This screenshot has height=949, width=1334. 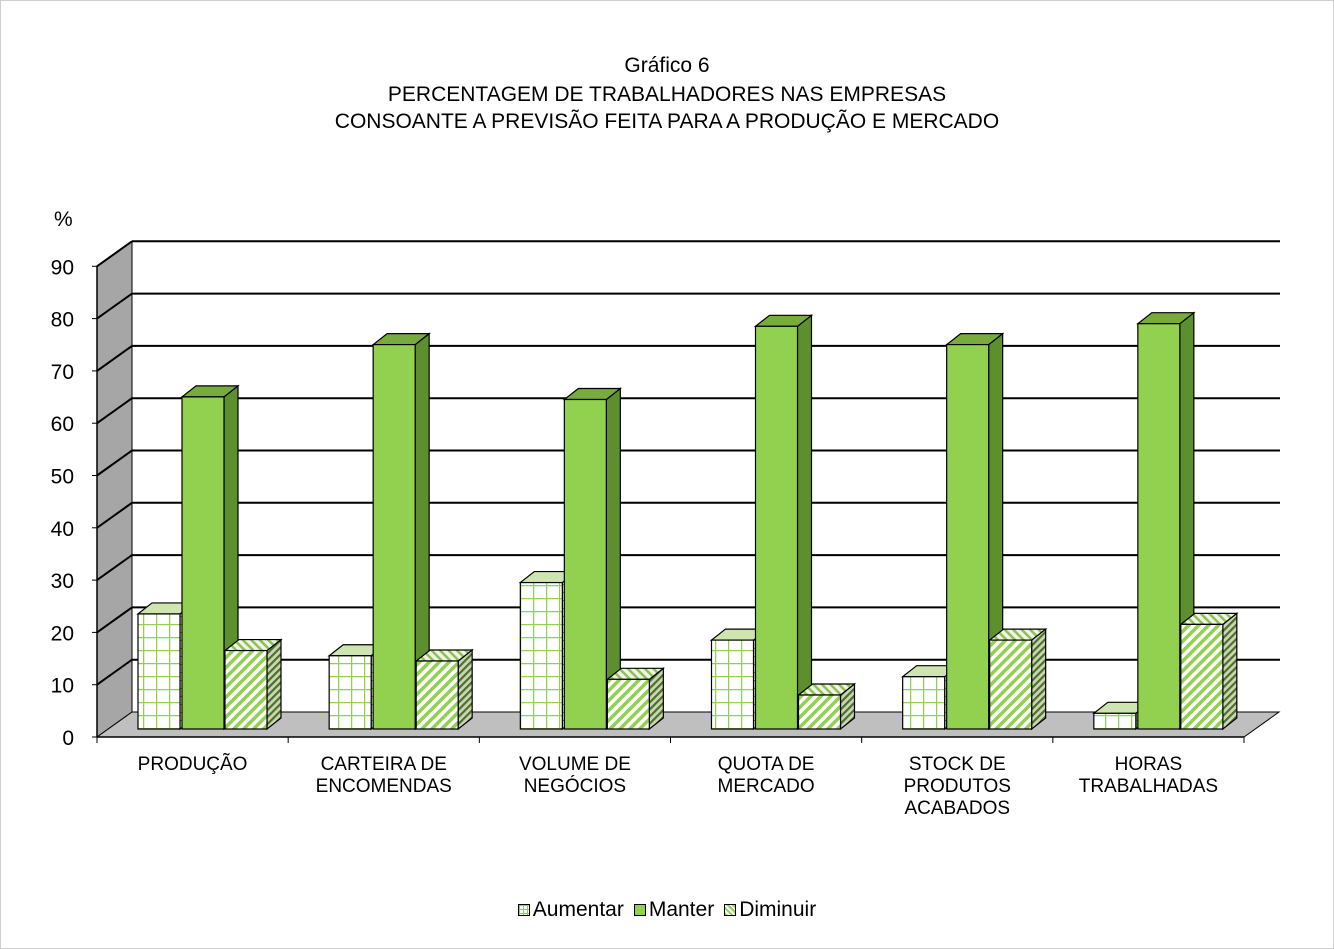 I want to click on x-tick-label-4: QUOTA DE MERCADO, so click(x=766, y=775).